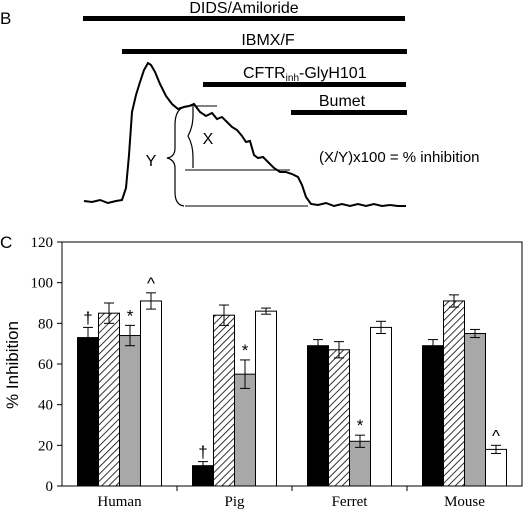 The image size is (525, 513). Describe the element at coordinates (190, 137) in the screenshot. I see `bracket-x` at that location.